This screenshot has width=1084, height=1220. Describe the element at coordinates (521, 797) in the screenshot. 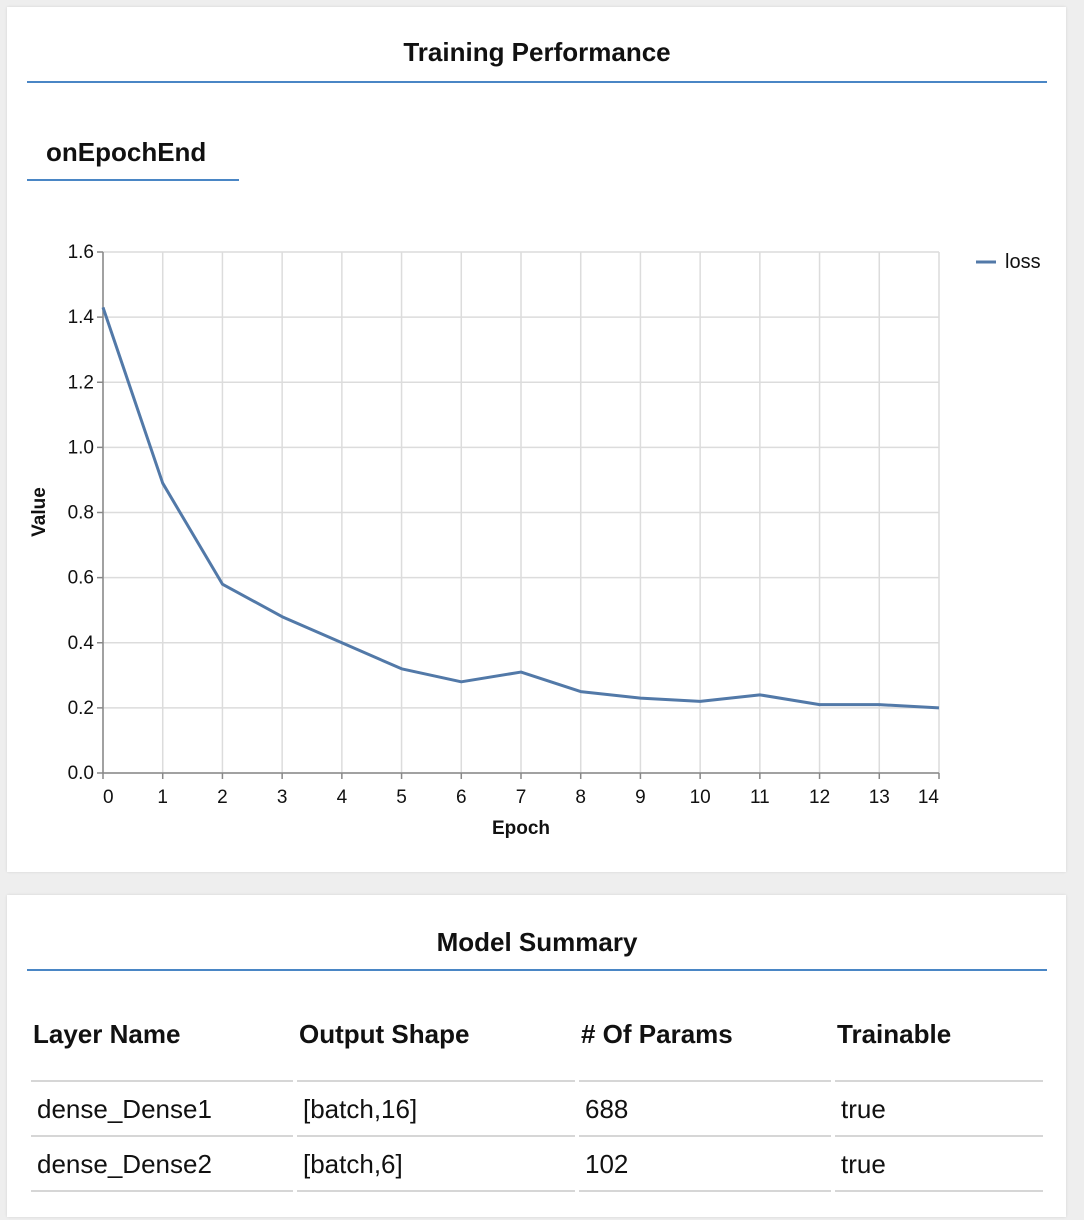

I see `x-tick-label: 7` at that location.